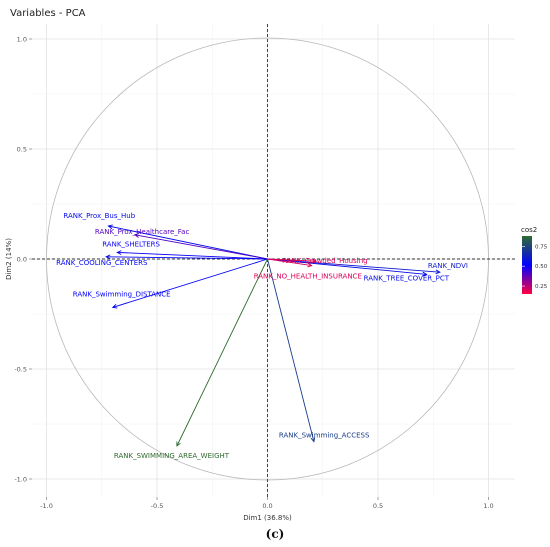 The width and height of the screenshot is (550, 547). What do you see at coordinates (46, 506) in the screenshot?
I see `x-tick-label: -1.0` at bounding box center [46, 506].